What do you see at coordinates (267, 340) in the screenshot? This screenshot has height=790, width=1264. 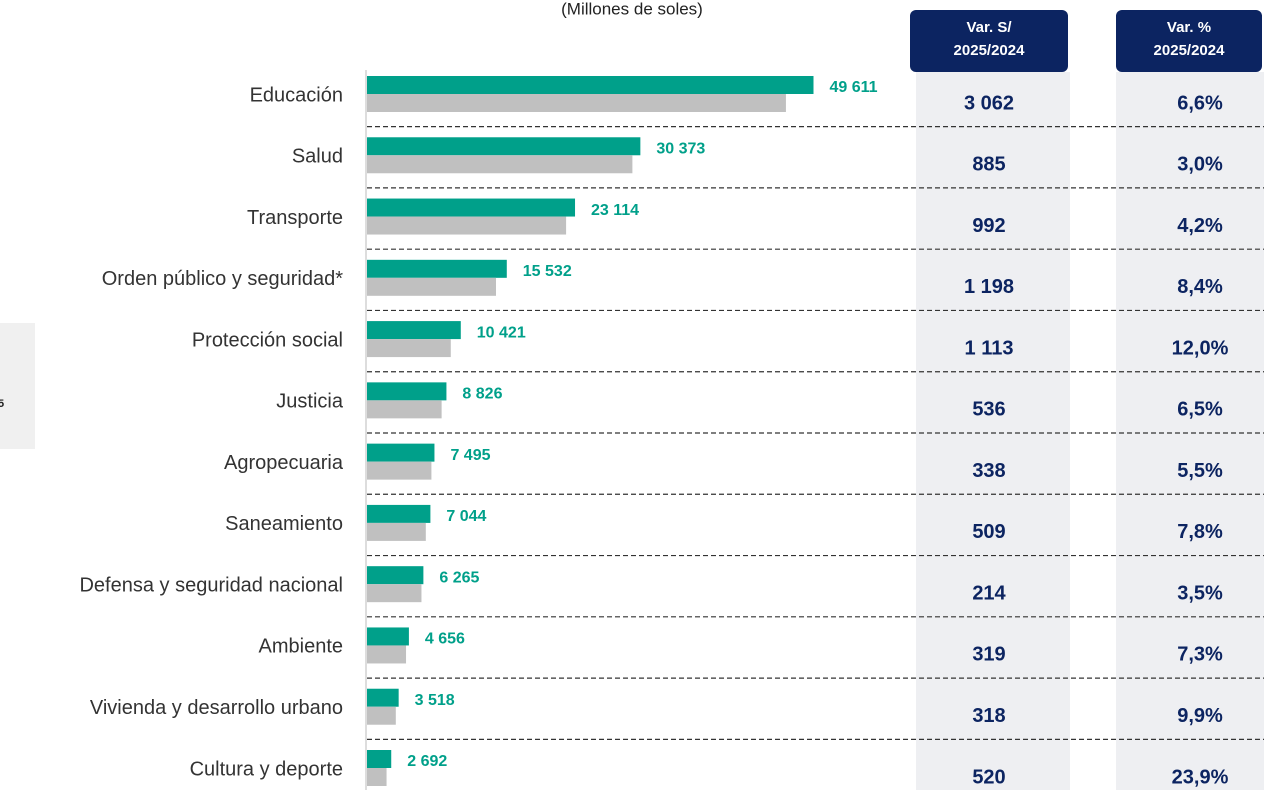 I see `category-label: Protección social` at bounding box center [267, 340].